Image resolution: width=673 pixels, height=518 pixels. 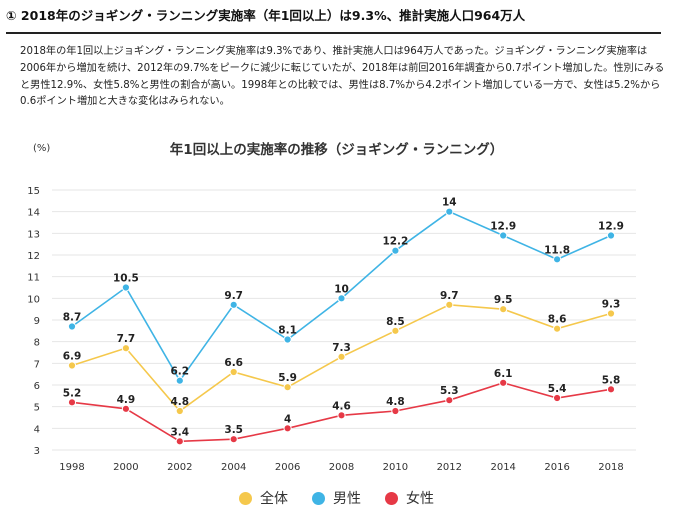 What do you see at coordinates (341, 289) in the screenshot?
I see `data-label-1: 10` at bounding box center [341, 289].